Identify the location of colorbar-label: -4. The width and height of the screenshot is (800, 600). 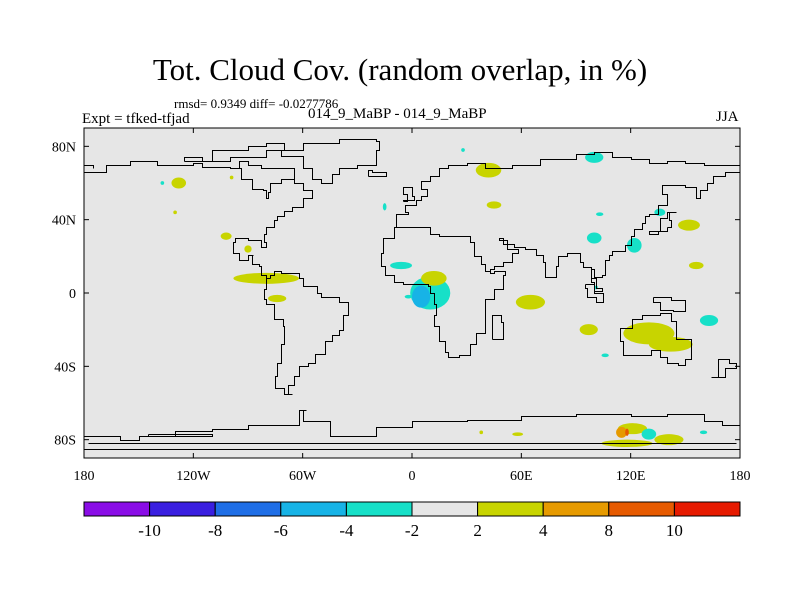
(346, 530).